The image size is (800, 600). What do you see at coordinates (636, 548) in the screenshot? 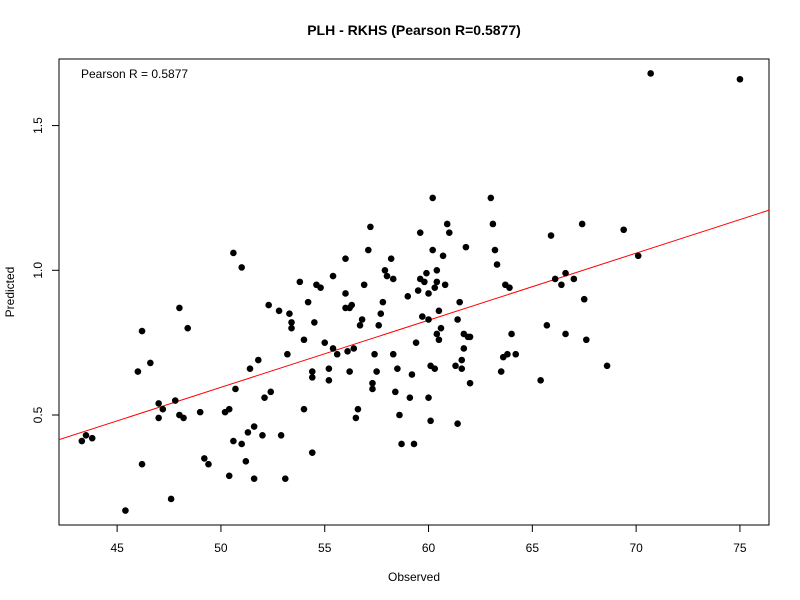
I see `x-tick-label: 70` at bounding box center [636, 548].